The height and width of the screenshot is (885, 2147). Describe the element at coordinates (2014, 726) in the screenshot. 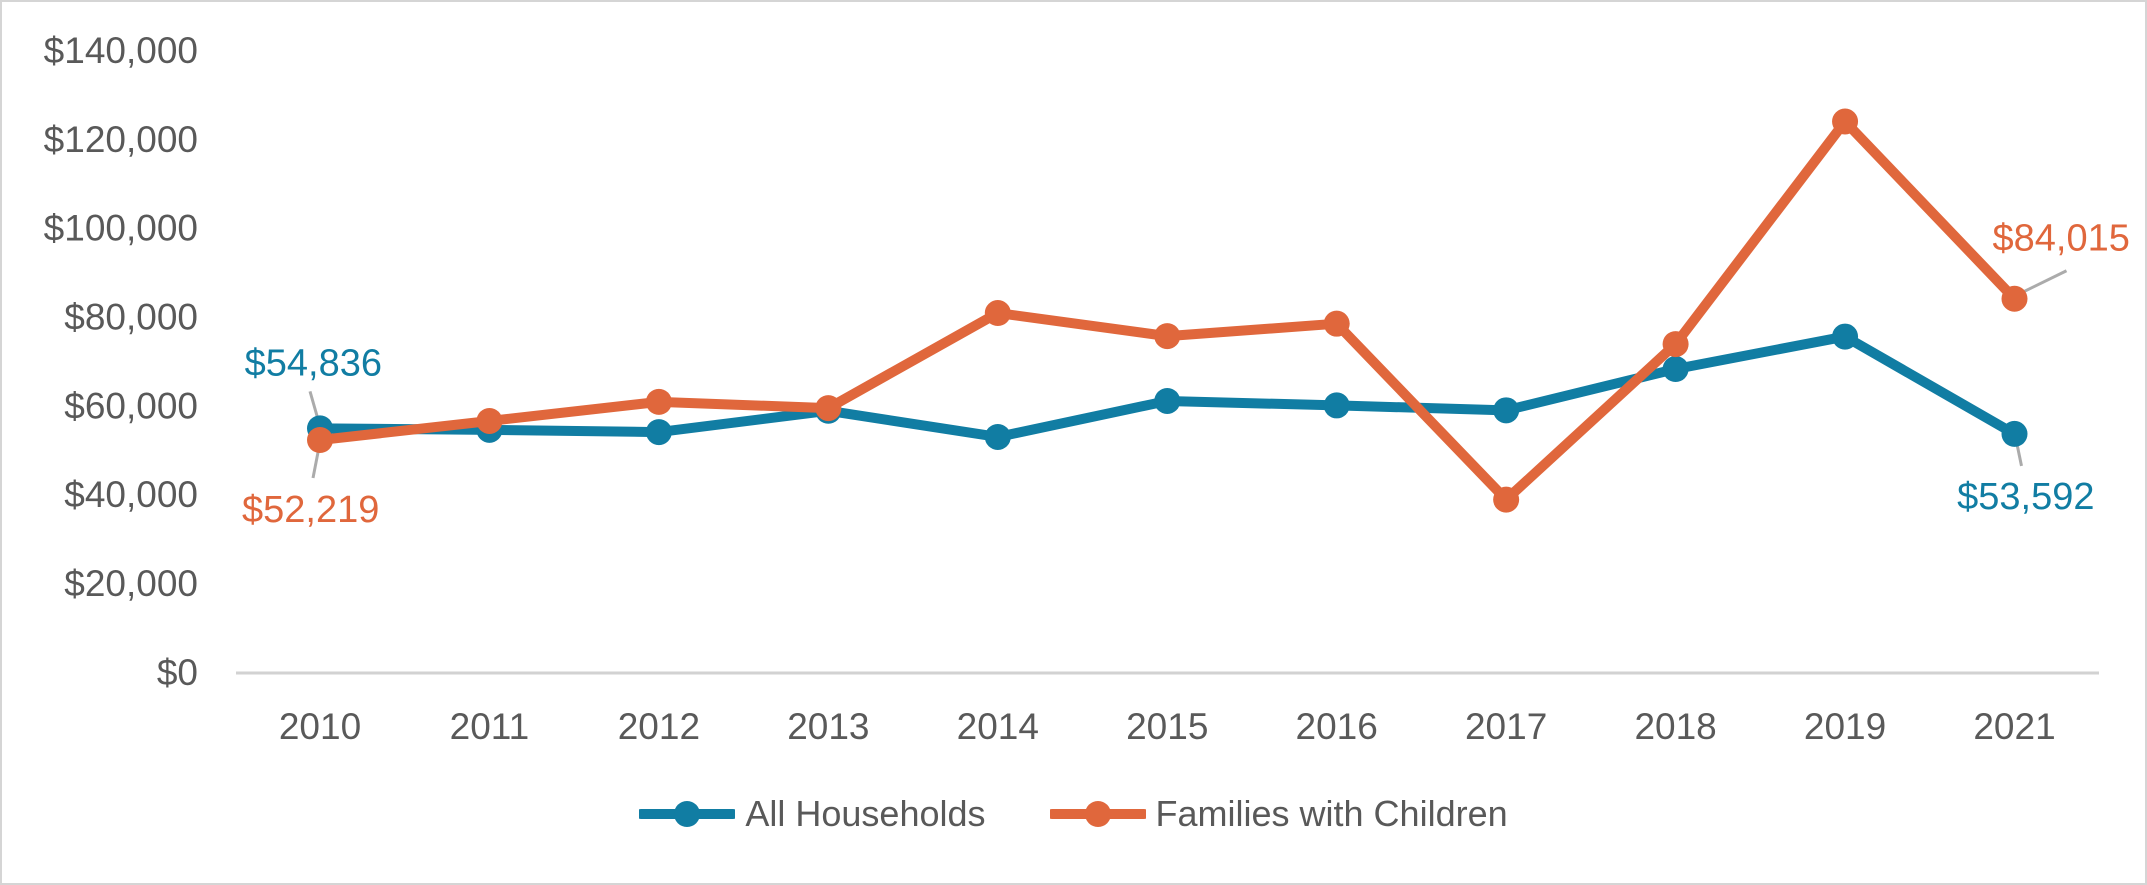

I see `x-tick-label: 2021` at that location.